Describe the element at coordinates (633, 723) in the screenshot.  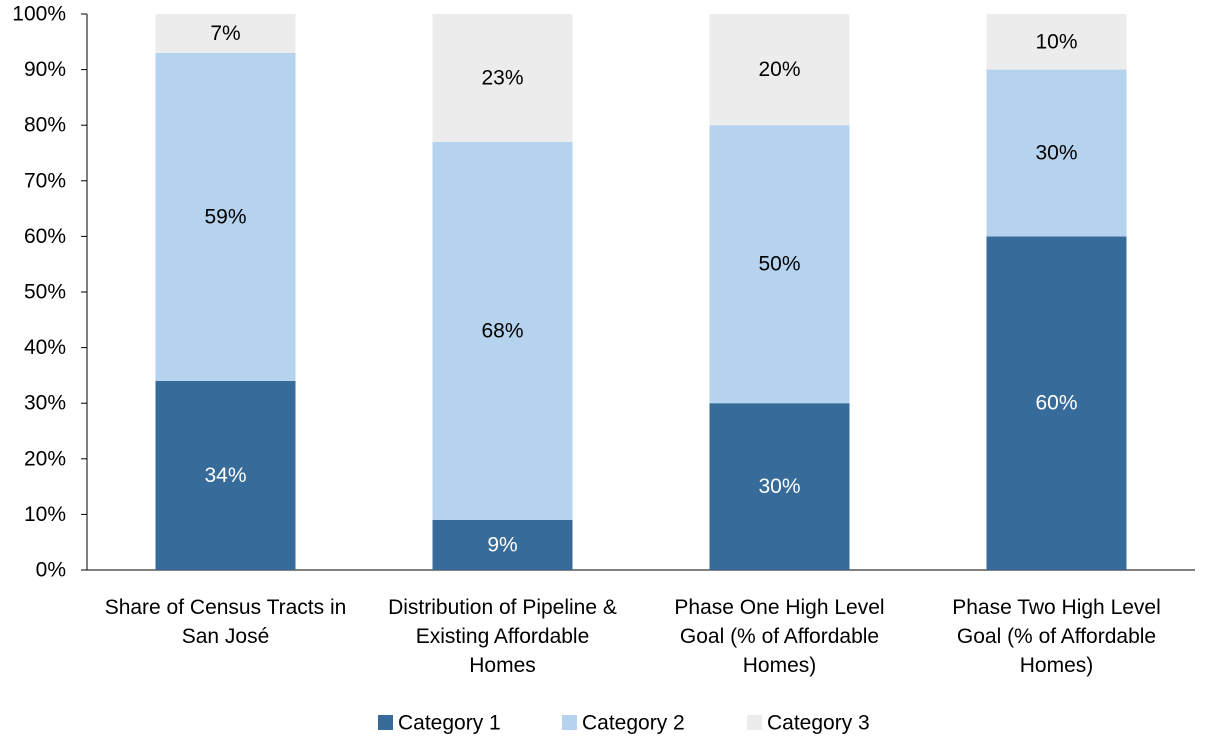
I see `legend-label: Category 2` at that location.